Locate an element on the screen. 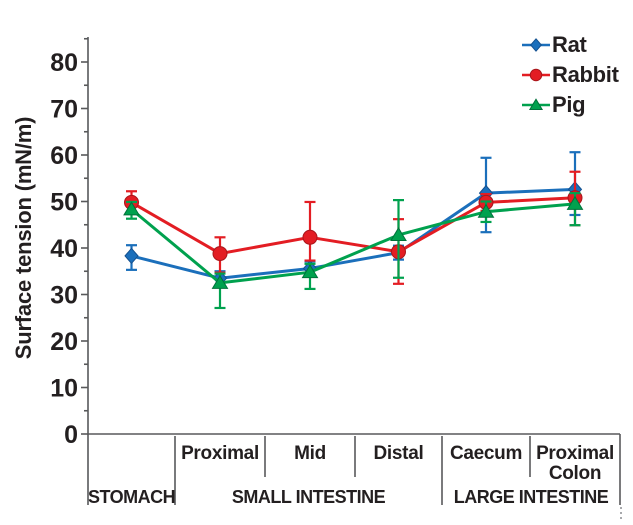 This screenshot has height=525, width=633. group-label-stomach: STOMACH is located at coordinates (132, 497).